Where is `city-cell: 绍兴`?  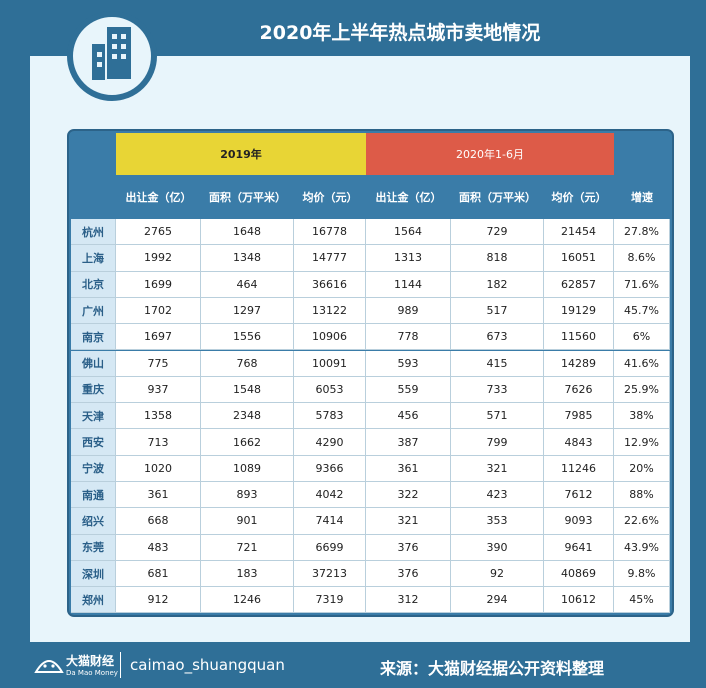 city-cell: 绍兴 is located at coordinates (93, 521).